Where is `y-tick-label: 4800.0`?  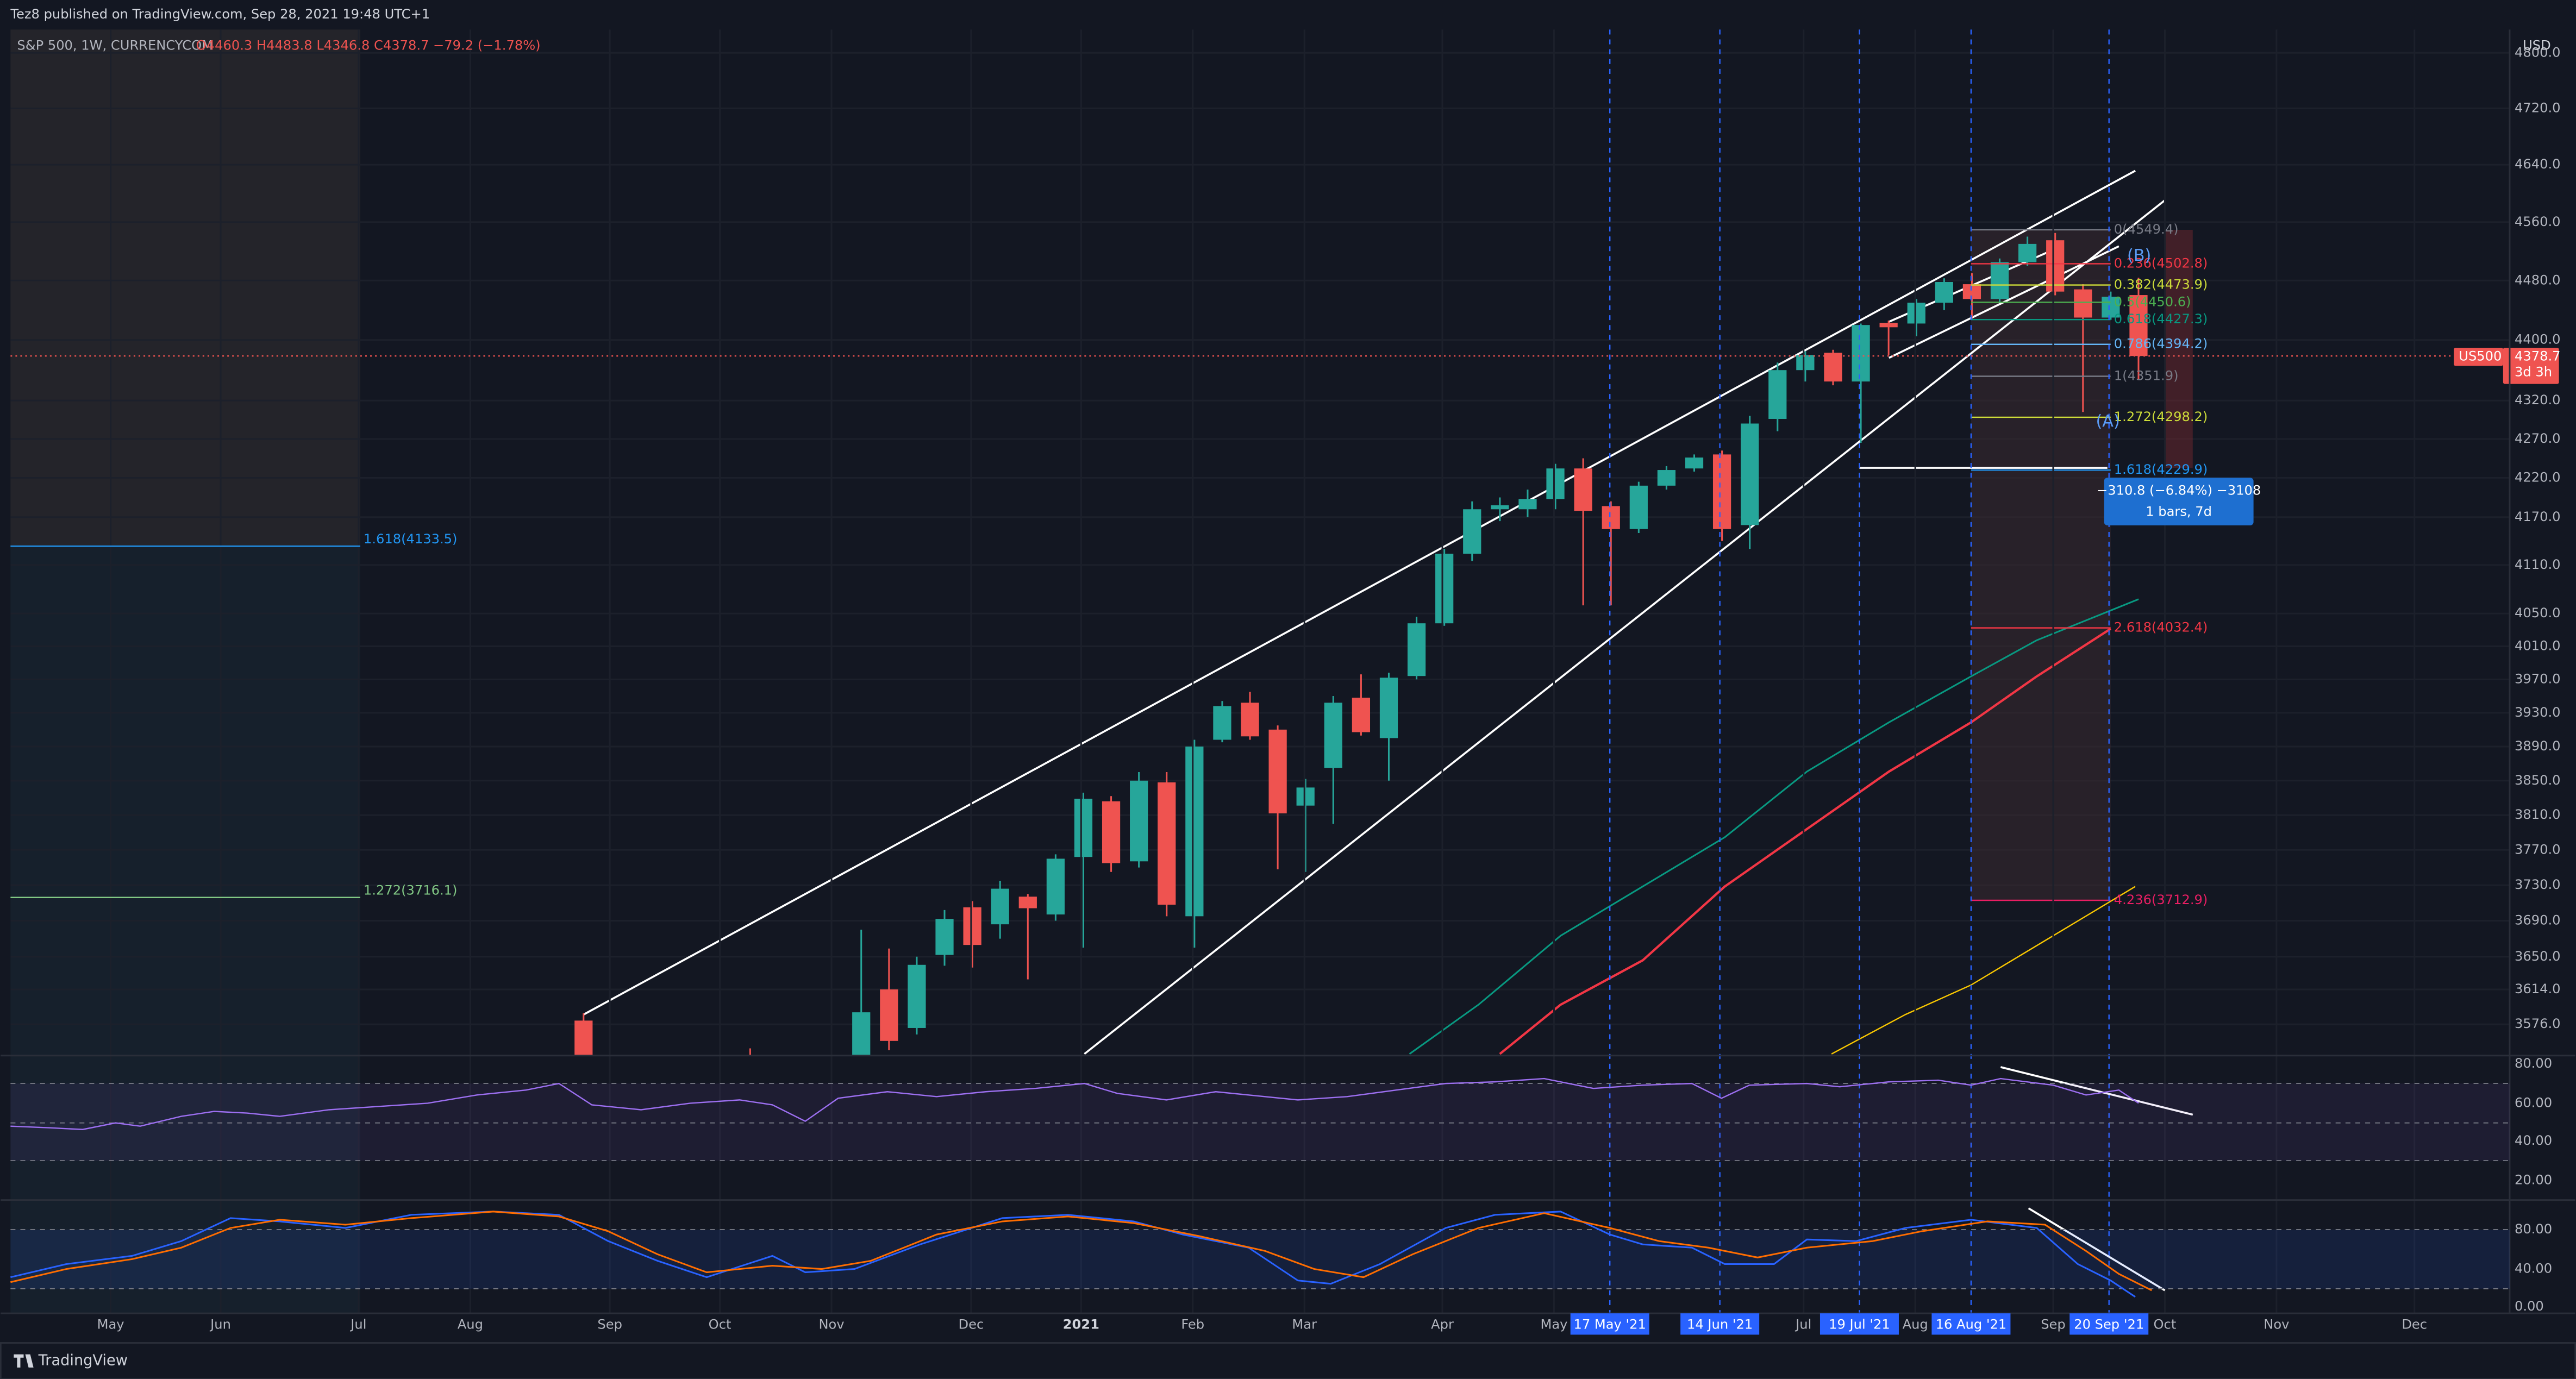 y-tick-label: 4800.0 is located at coordinates (2538, 52).